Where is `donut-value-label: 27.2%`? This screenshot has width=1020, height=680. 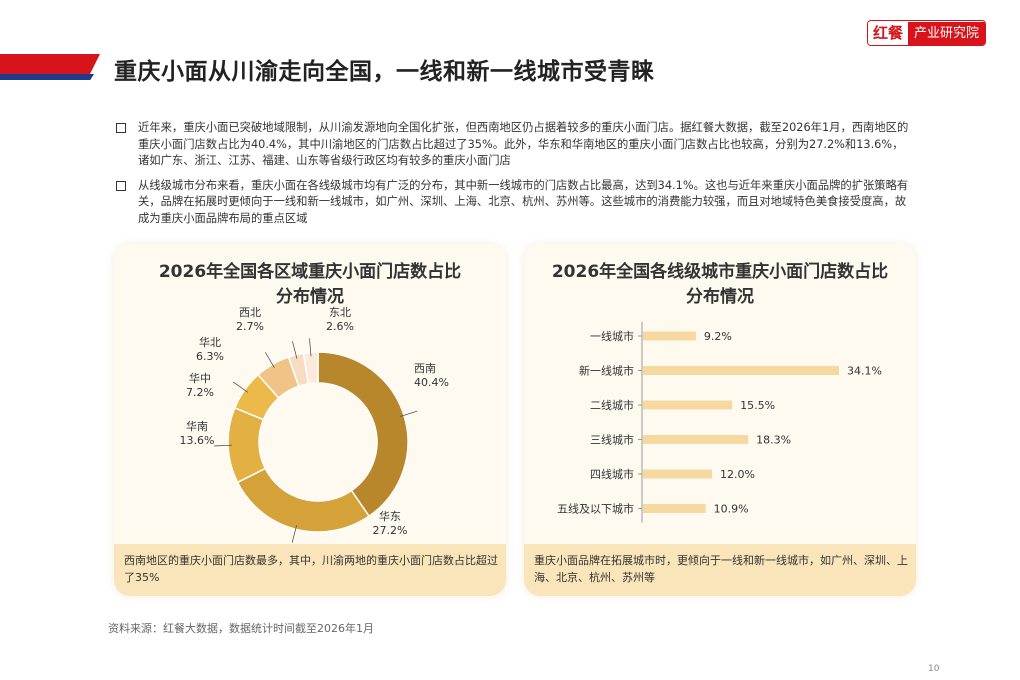 donut-value-label: 27.2% is located at coordinates (390, 530).